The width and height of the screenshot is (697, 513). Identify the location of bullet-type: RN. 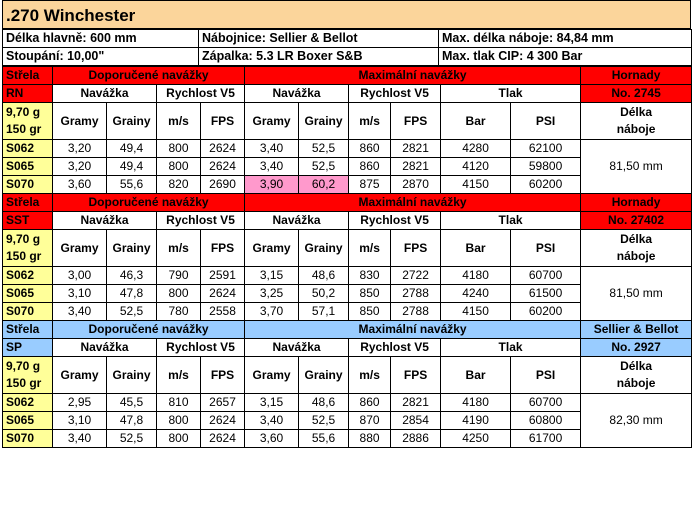
(27, 93).